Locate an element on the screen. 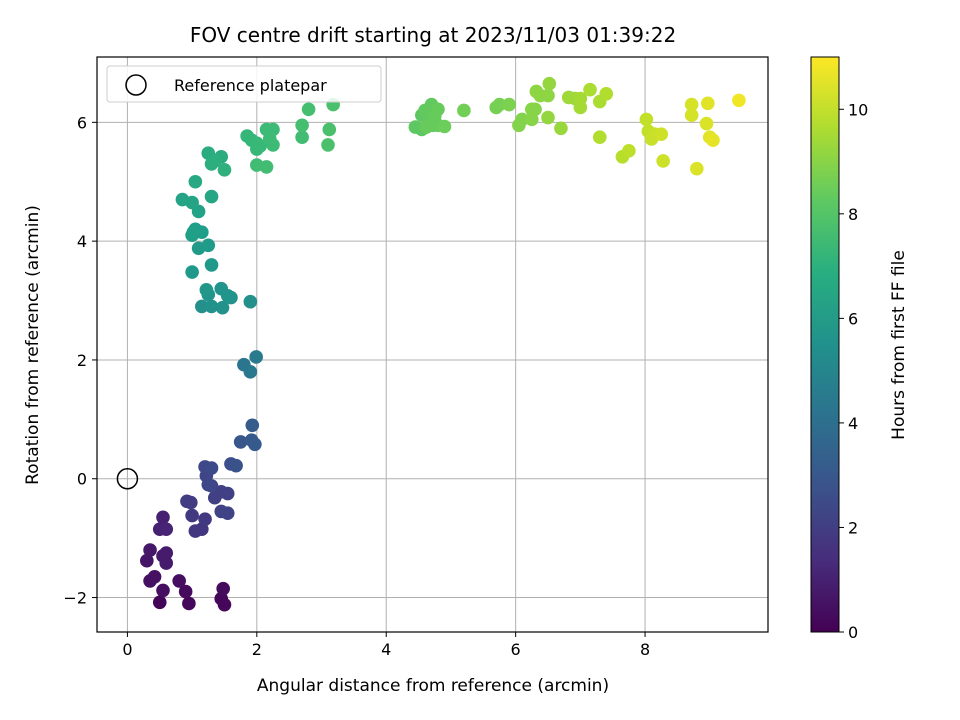 Image resolution: width=960 pixels, height=720 pixels. x-tick-label: 0 is located at coordinates (127, 649).